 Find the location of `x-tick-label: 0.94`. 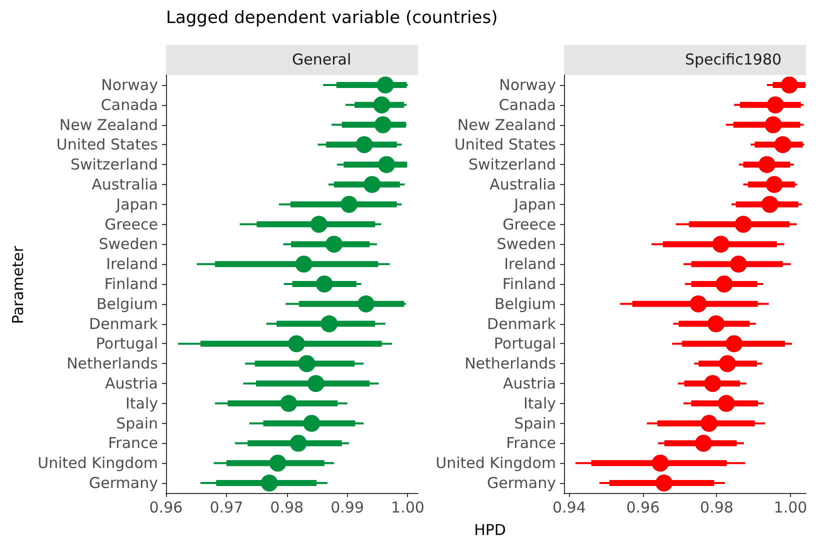

x-tick-label: 0.94 is located at coordinates (569, 507).